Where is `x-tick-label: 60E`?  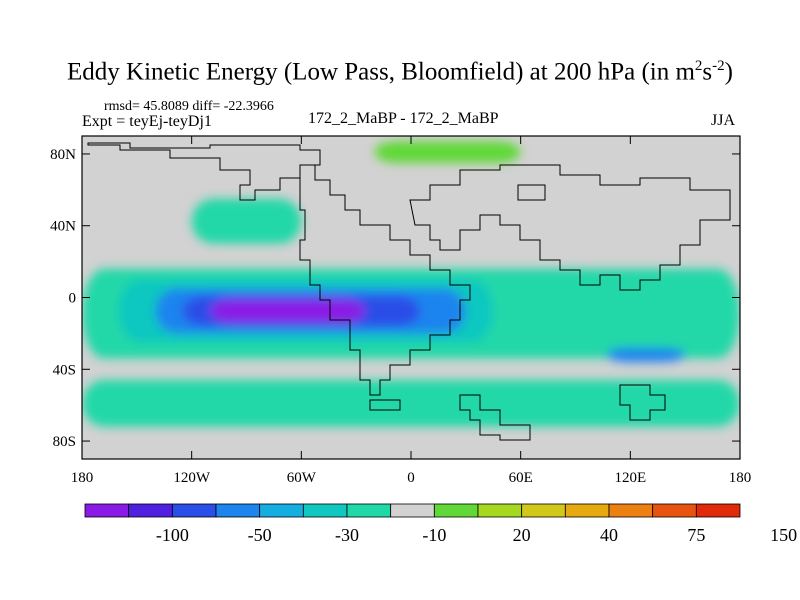 x-tick-label: 60E is located at coordinates (521, 478).